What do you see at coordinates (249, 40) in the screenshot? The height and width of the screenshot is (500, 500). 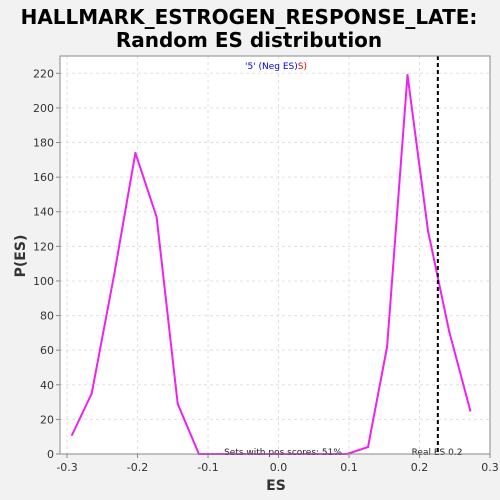 I see `chart-subtitle: Random ES distribution` at bounding box center [249, 40].